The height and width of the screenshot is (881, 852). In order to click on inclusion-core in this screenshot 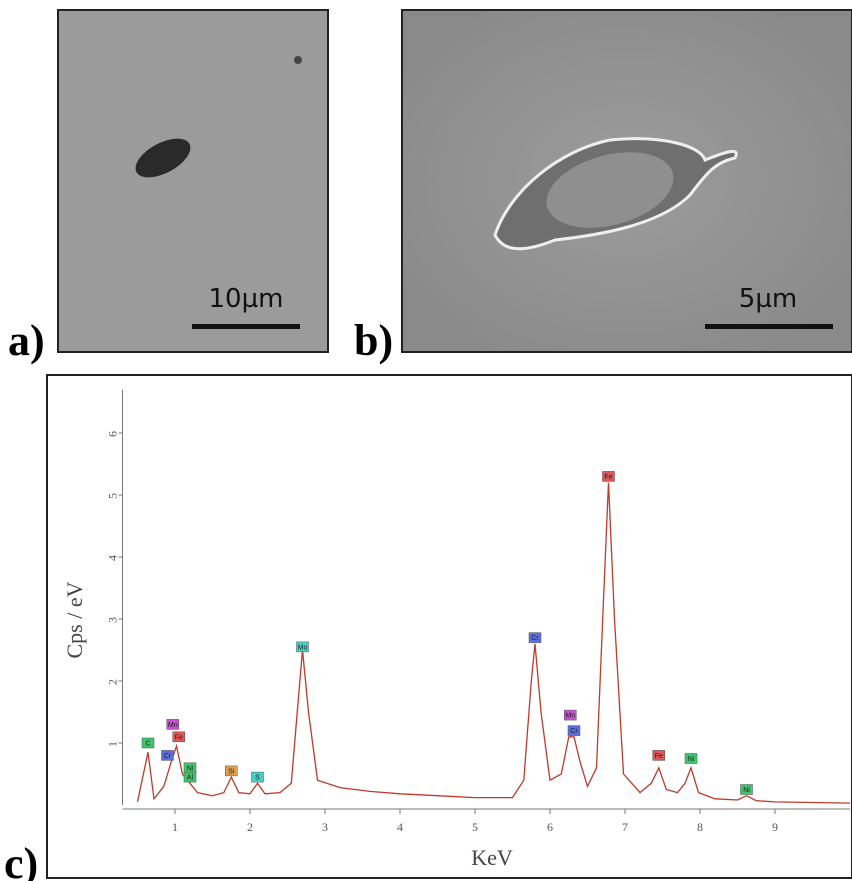, I will do `click(610, 190)`.